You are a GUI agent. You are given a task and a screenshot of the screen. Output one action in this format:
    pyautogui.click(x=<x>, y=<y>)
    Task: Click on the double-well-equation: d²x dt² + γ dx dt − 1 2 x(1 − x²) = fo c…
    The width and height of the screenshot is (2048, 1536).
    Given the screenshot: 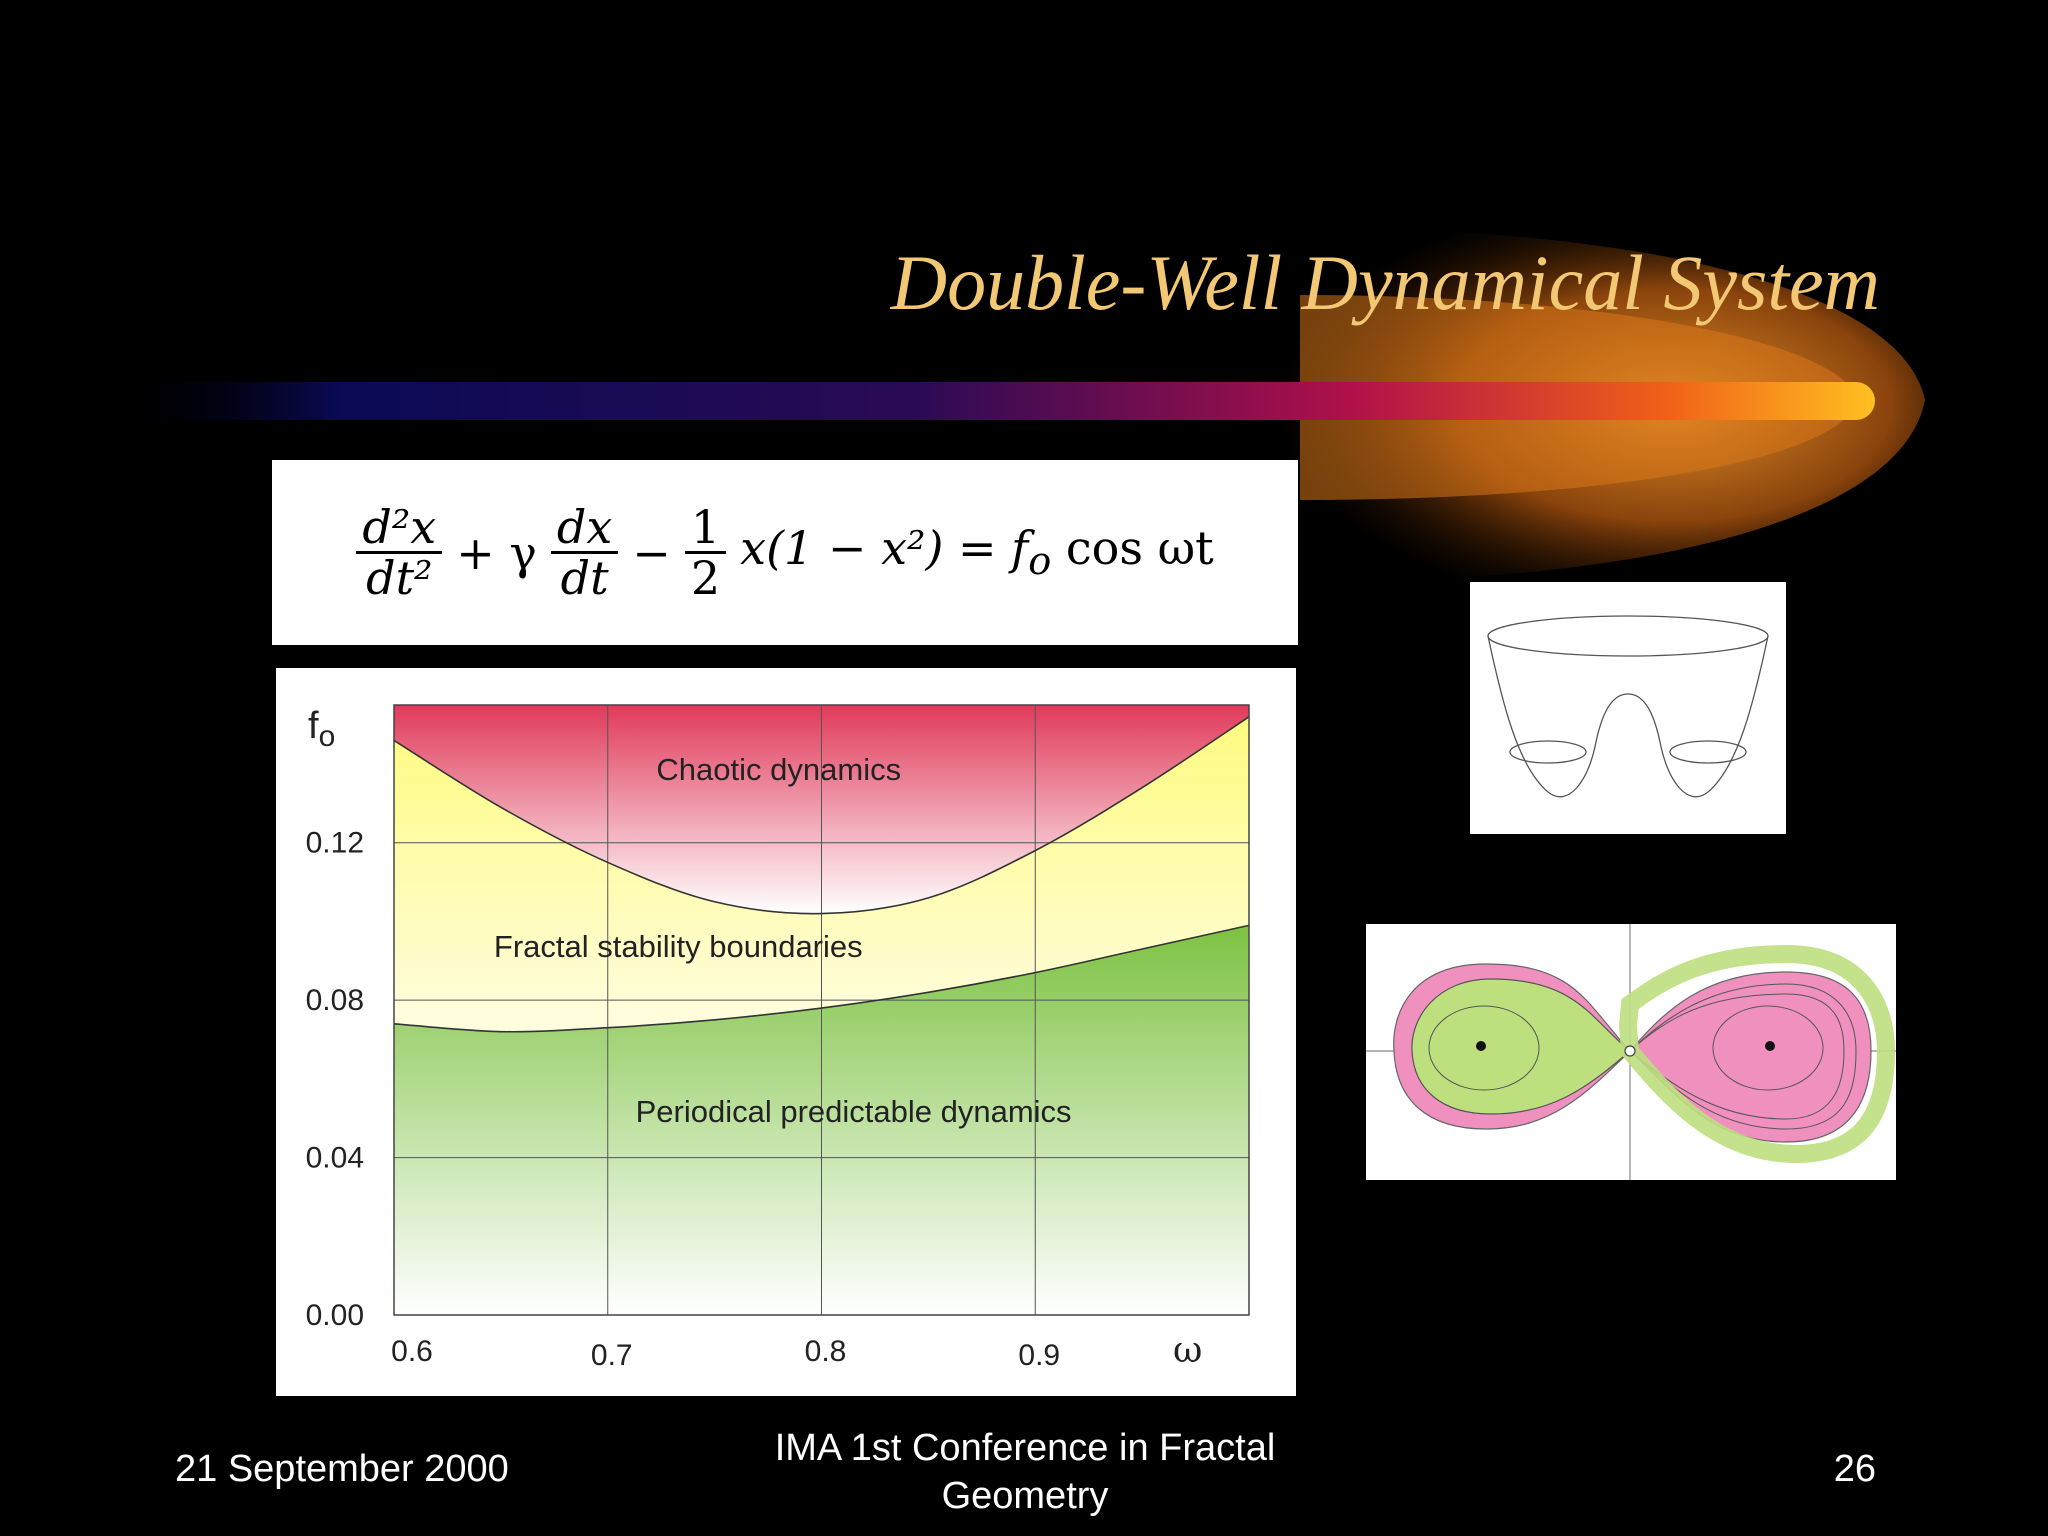 What is the action you would take?
    pyautogui.click(x=785, y=552)
    